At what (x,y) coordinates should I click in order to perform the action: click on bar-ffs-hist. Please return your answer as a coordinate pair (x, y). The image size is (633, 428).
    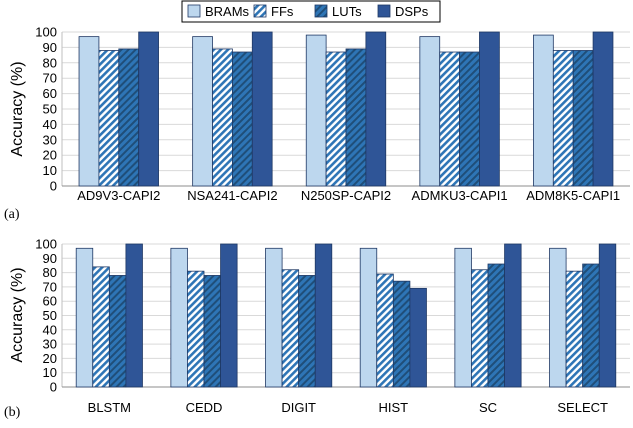
    Looking at the image, I should click on (385, 330).